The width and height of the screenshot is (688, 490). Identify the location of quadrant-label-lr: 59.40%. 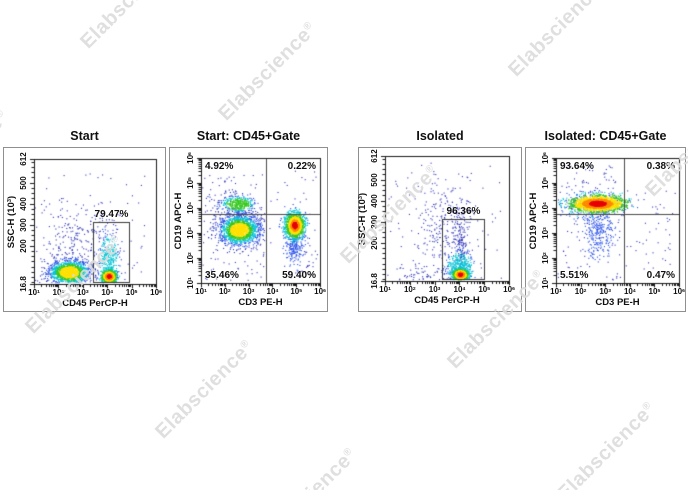
(299, 275).